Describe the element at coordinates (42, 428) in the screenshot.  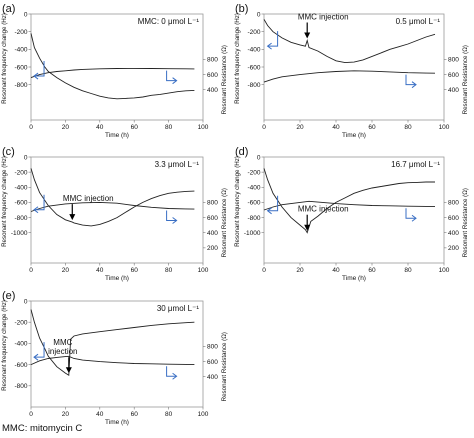
I see `footnote: MMC: mitomycin C` at that location.